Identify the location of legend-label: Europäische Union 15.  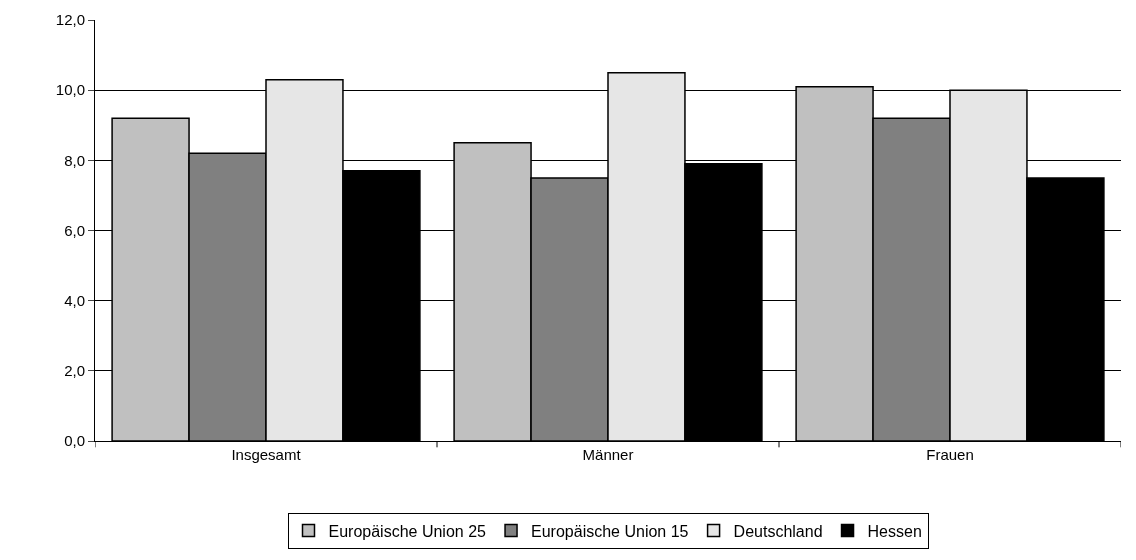
(610, 531).